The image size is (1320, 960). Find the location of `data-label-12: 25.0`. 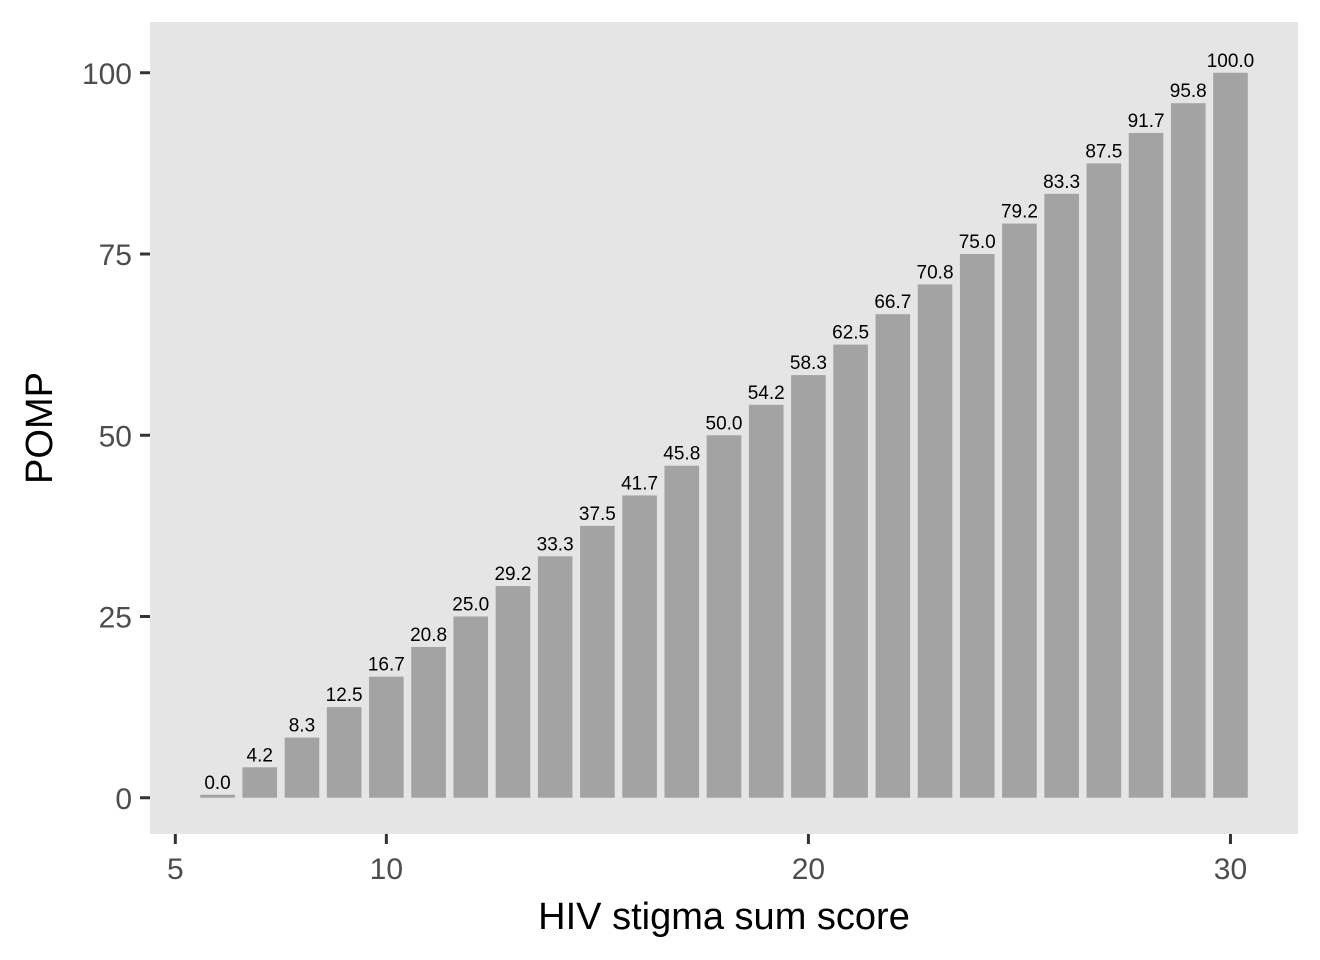

data-label-12: 25.0 is located at coordinates (470, 605).